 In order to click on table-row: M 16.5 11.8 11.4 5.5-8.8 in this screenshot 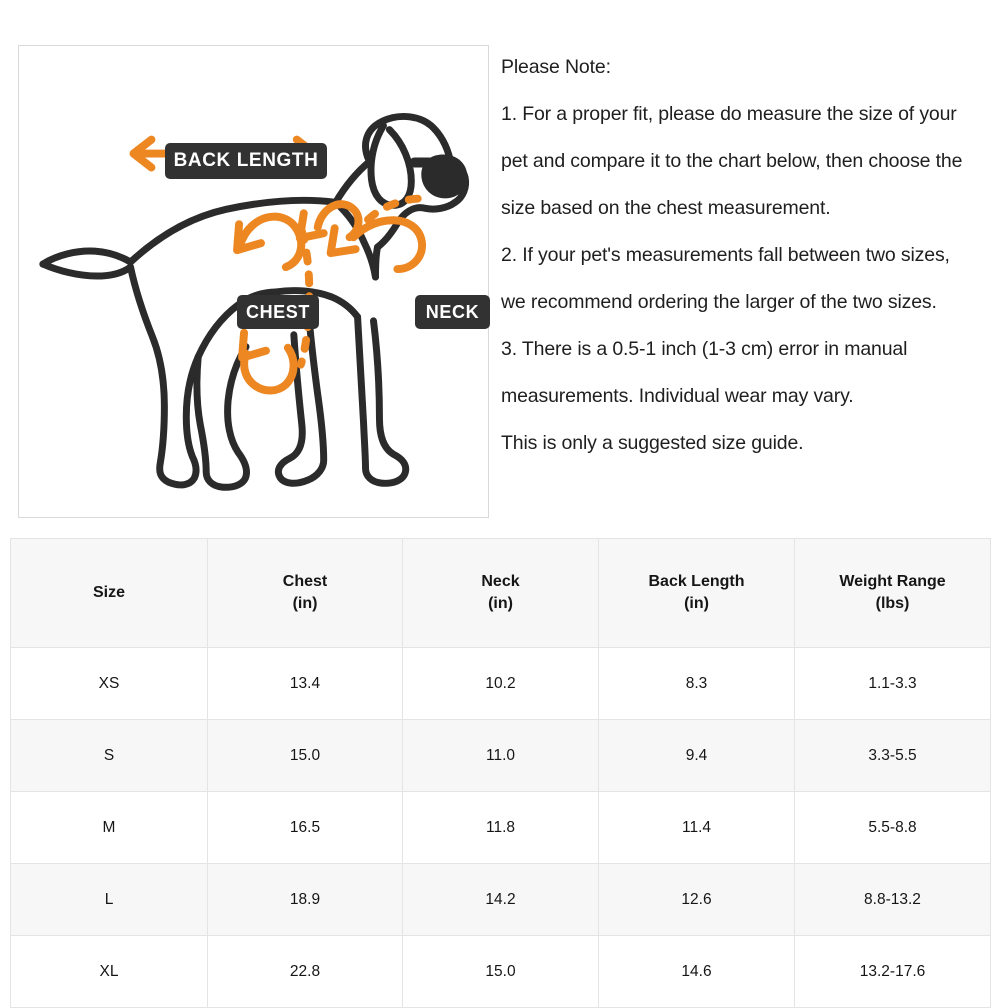, I will do `click(500, 827)`.